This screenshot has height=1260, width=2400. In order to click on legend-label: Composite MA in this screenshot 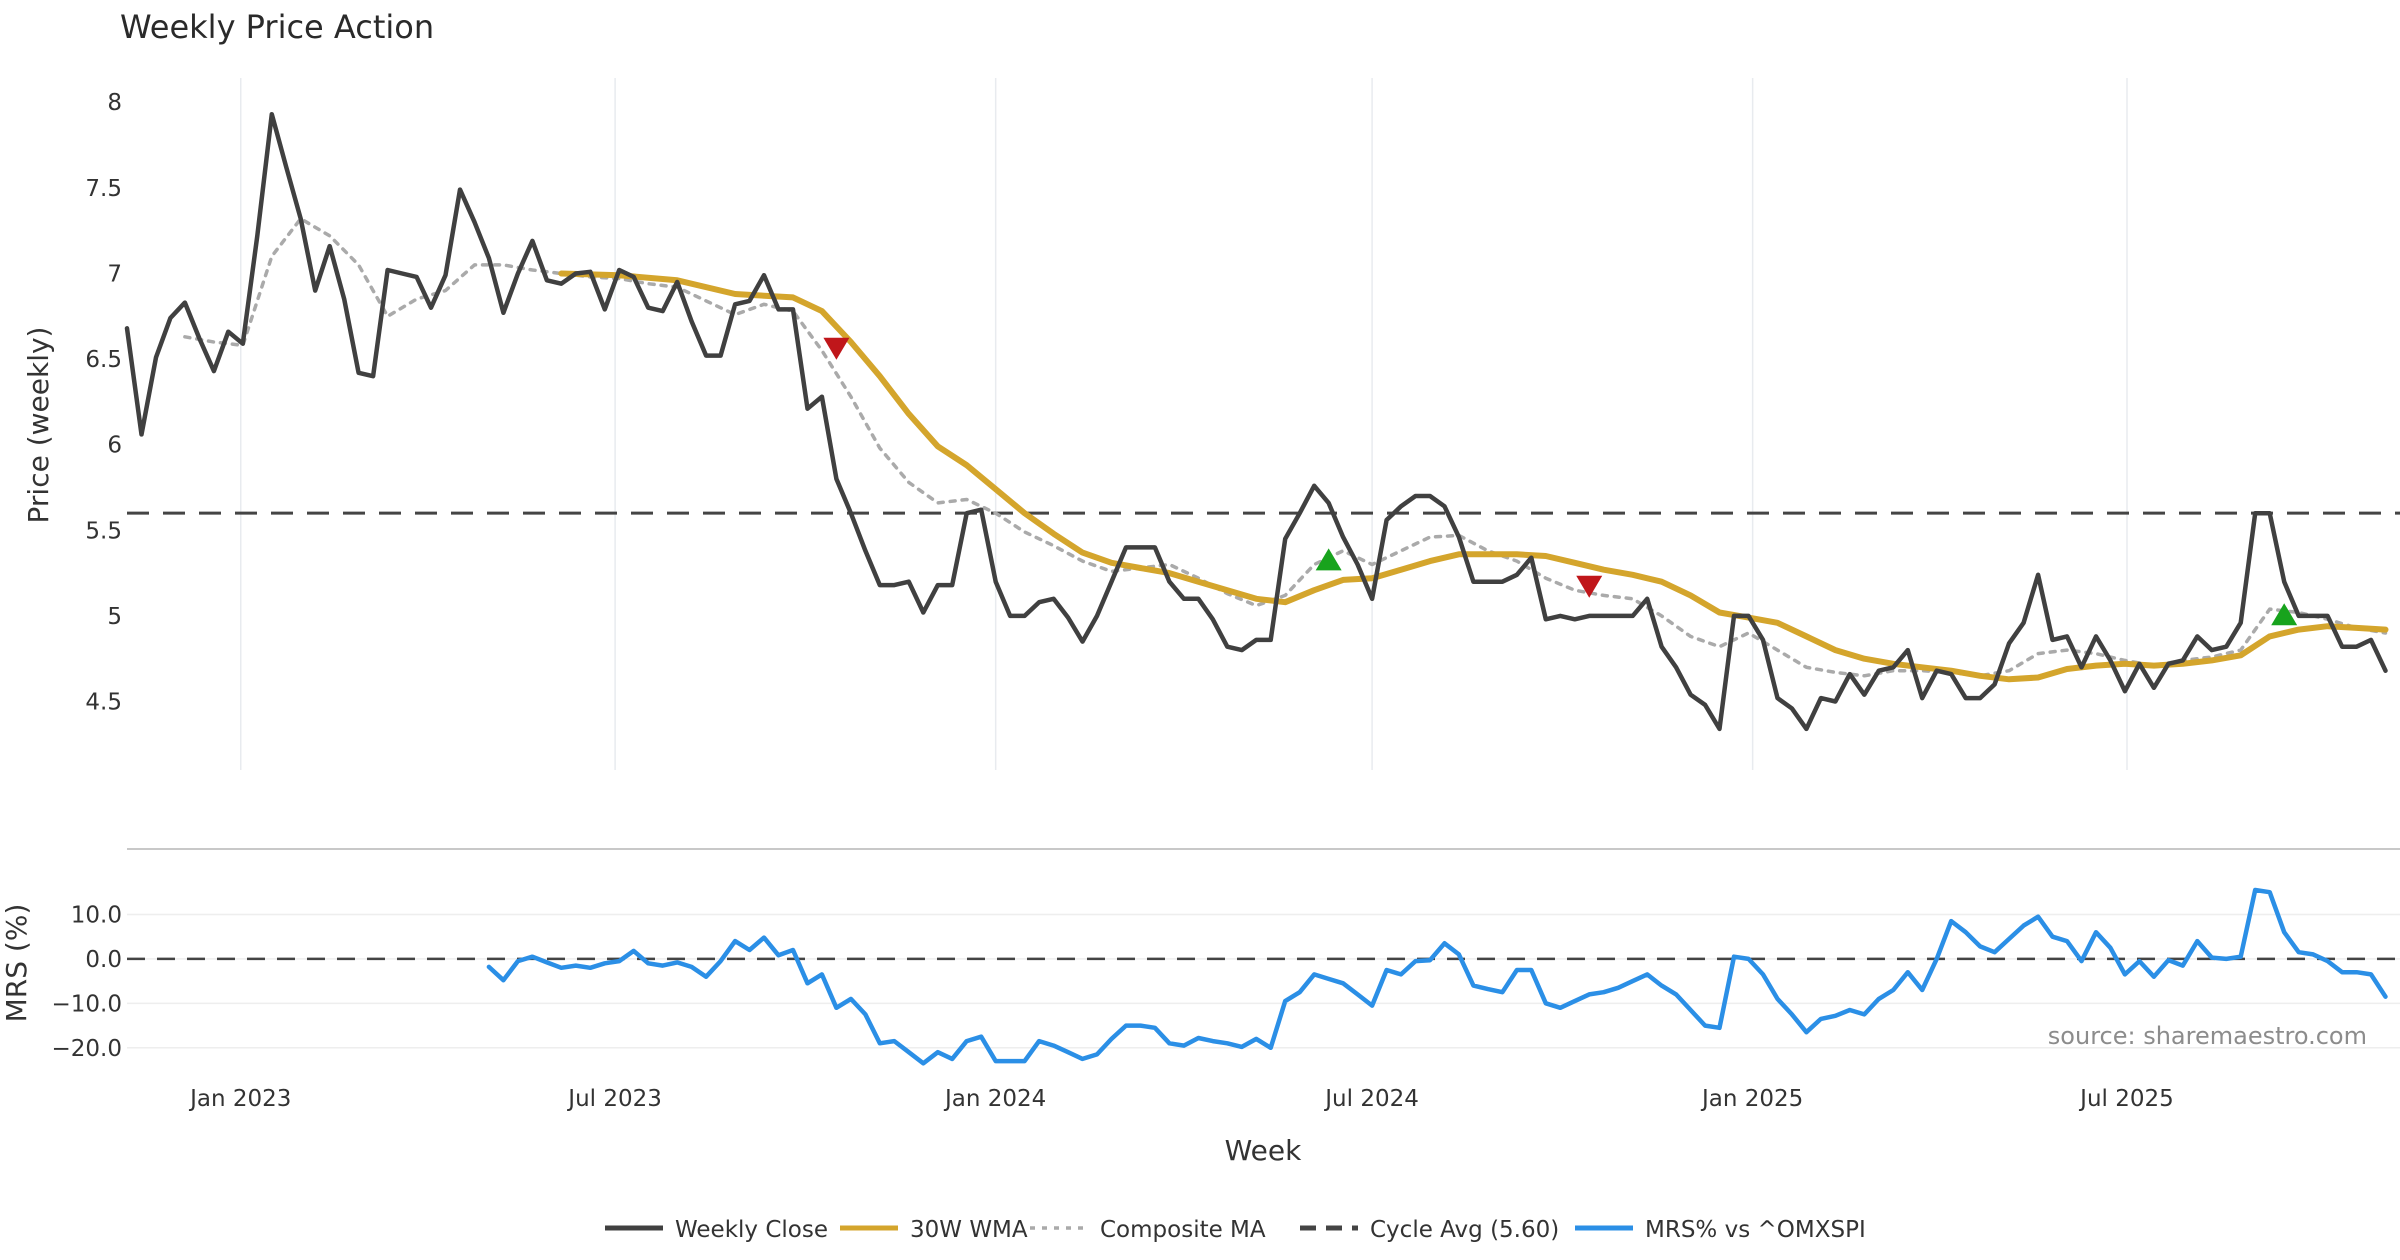, I will do `click(1183, 1230)`.